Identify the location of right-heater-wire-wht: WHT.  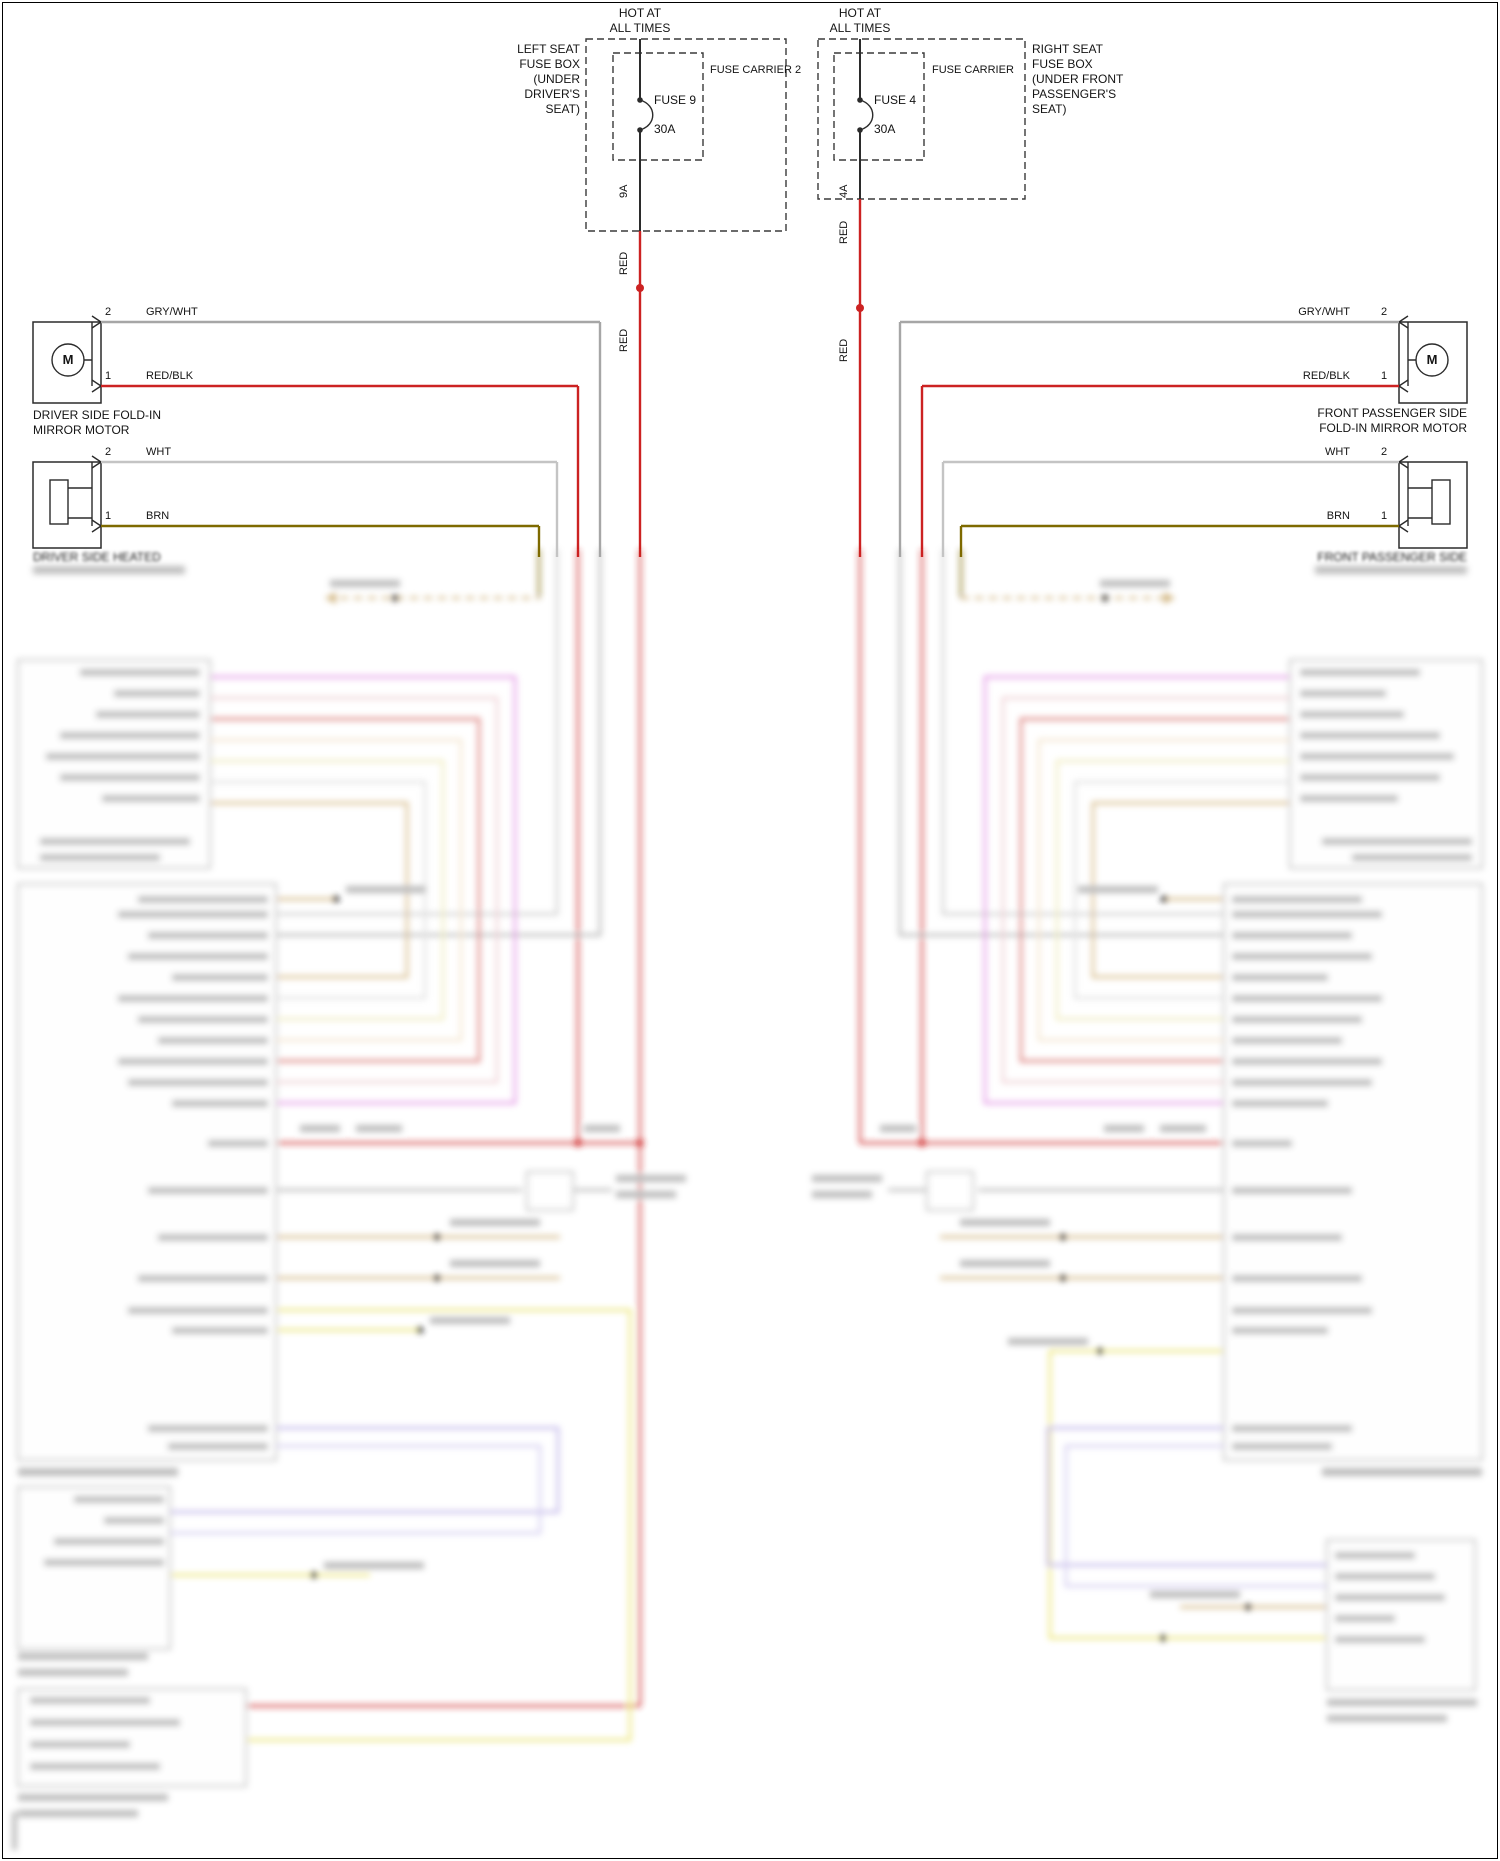
(1337, 452).